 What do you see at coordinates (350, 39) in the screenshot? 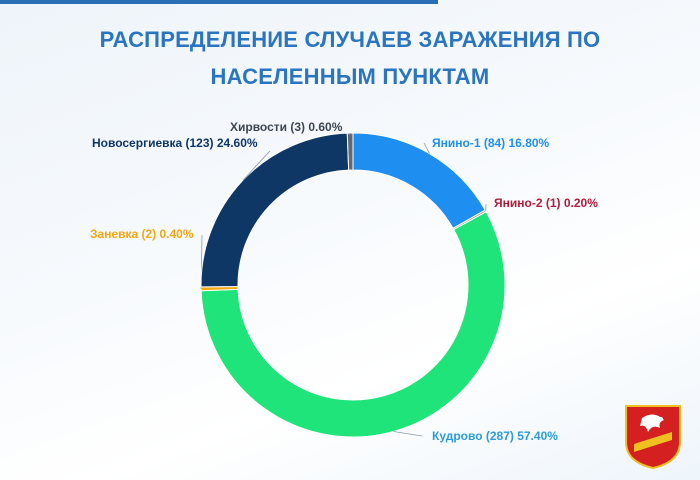
I see `chart-title-line-1: РАСПРЕДЕЛЕНИЕ СЛУЧАЕВ ЗАРАЖЕНИЯ ПО` at bounding box center [350, 39].